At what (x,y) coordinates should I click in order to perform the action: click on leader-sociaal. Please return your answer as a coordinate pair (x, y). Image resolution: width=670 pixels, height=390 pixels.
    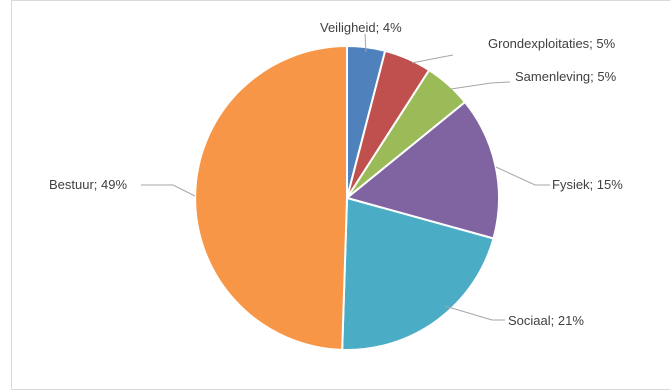
    Looking at the image, I should click on (474, 313).